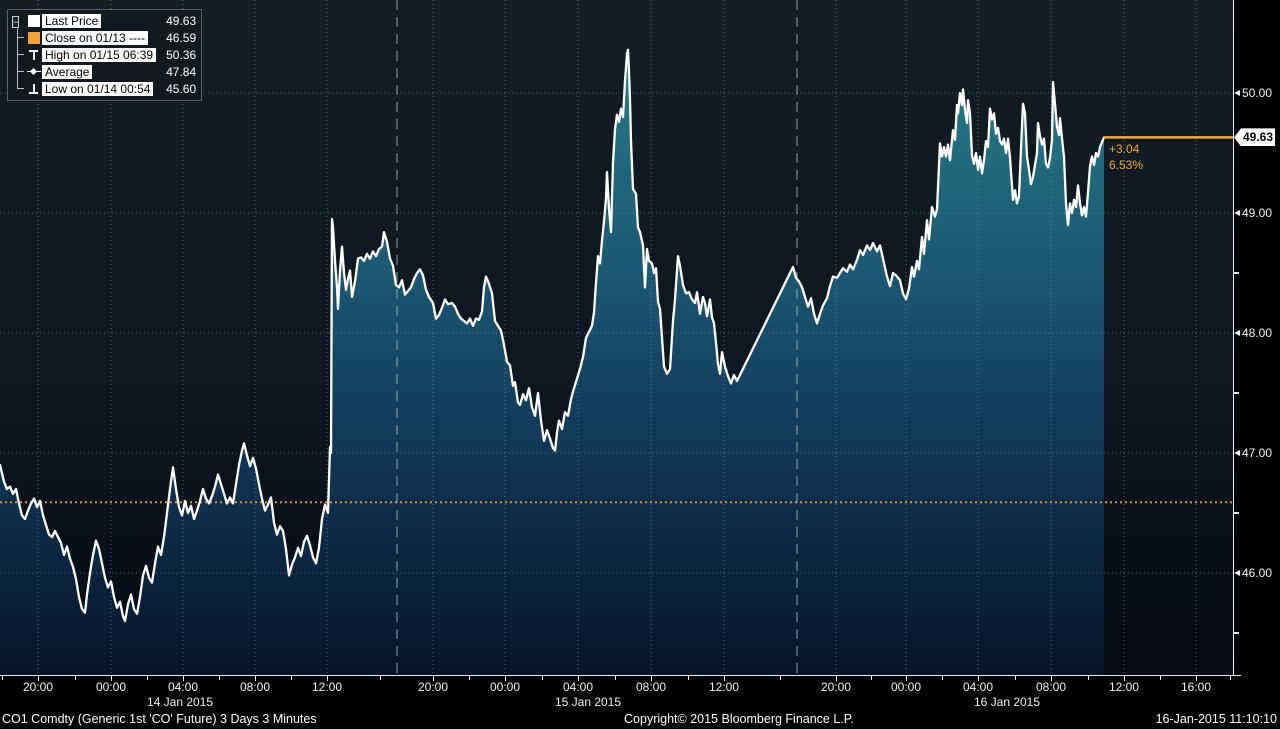  What do you see at coordinates (1196, 687) in the screenshot?
I see `time-axis-label: 16:00` at bounding box center [1196, 687].